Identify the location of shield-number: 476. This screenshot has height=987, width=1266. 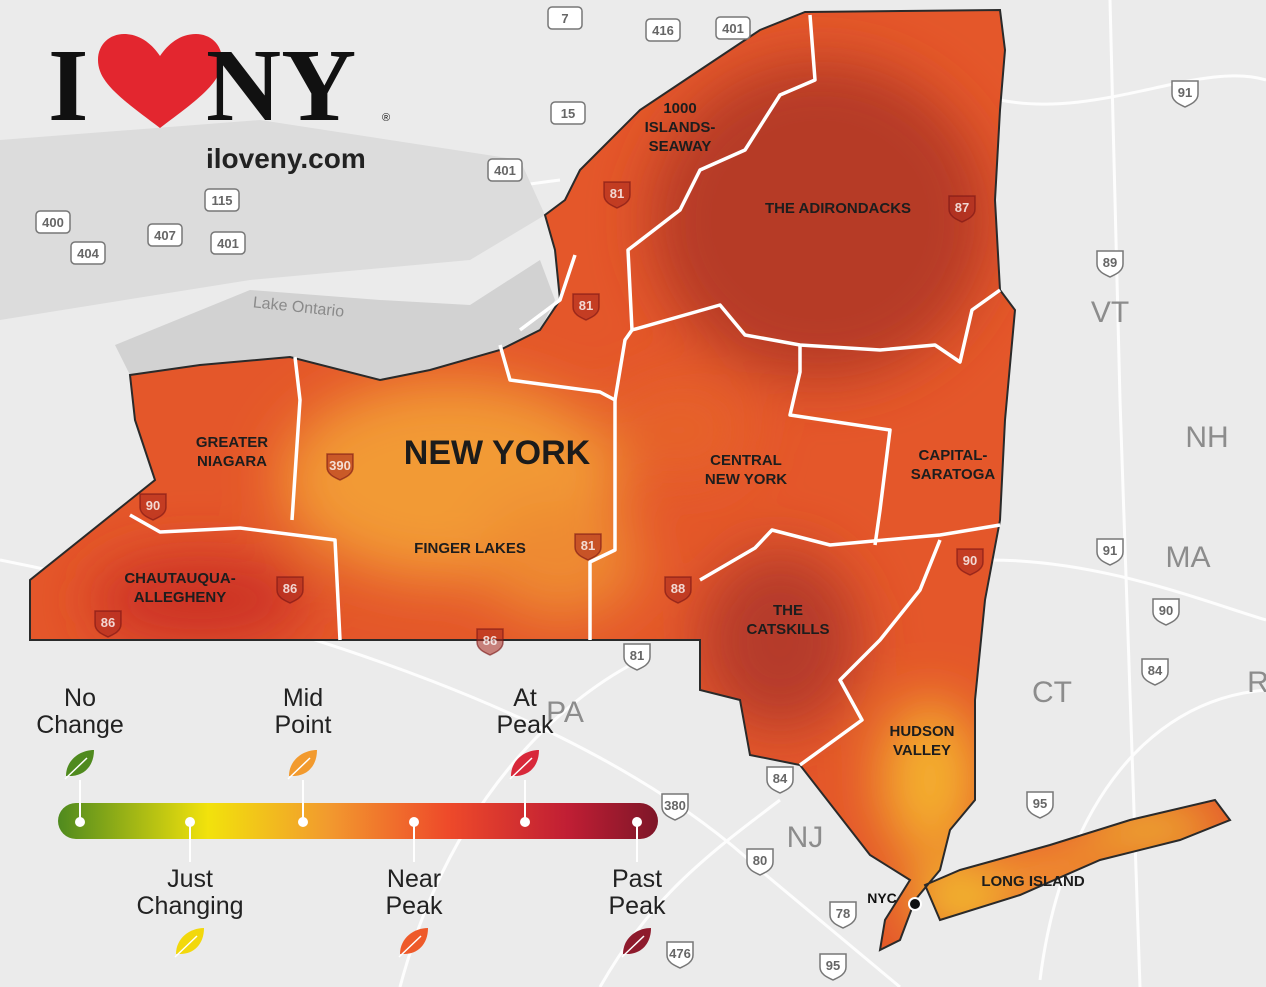
(680, 953).